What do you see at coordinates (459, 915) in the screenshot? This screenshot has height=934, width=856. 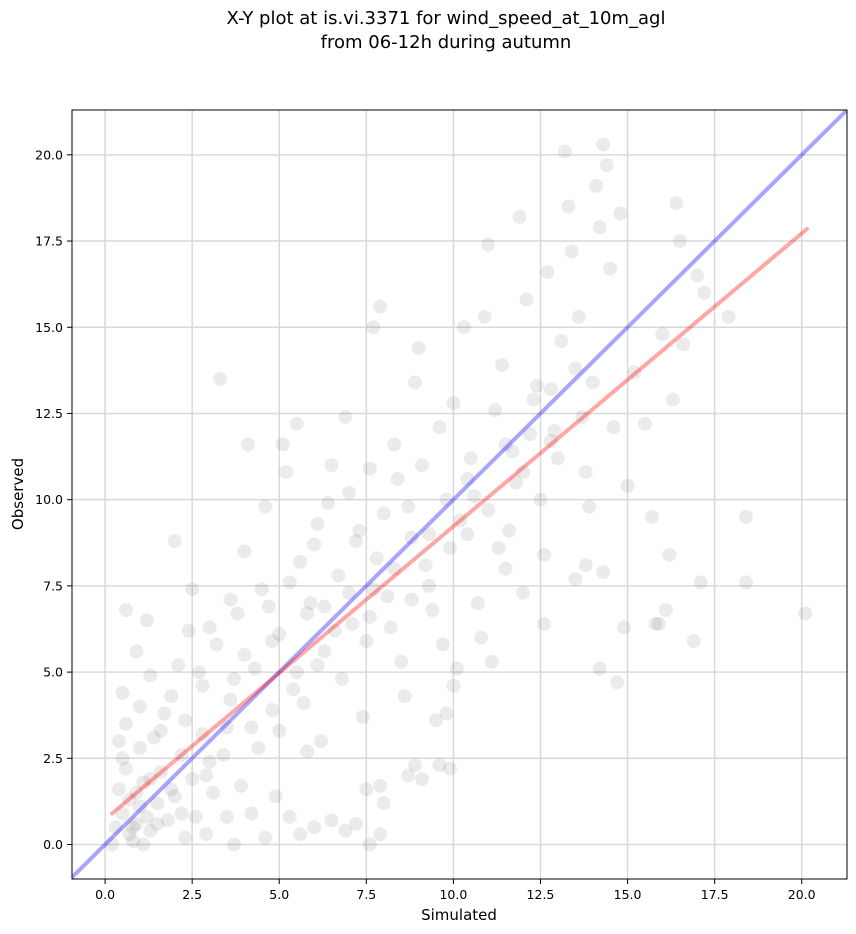 I see `x-axis-label: Simulated` at bounding box center [459, 915].